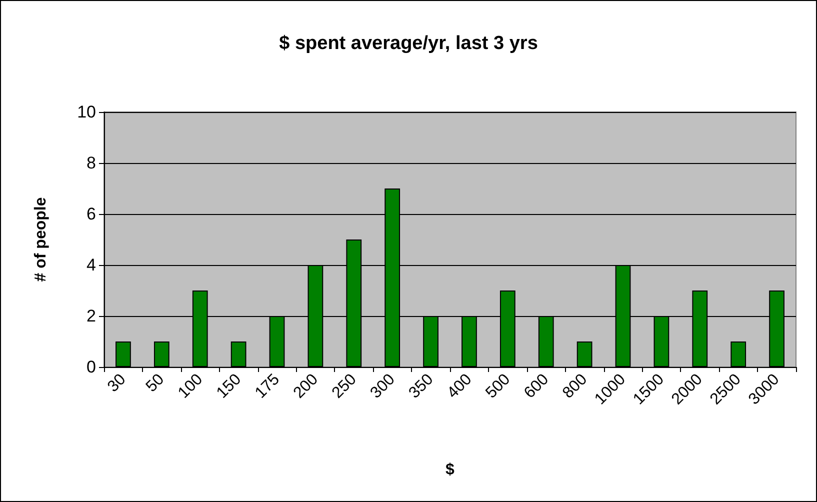  Describe the element at coordinates (421, 386) in the screenshot. I see `x-tick-label: 350` at that location.